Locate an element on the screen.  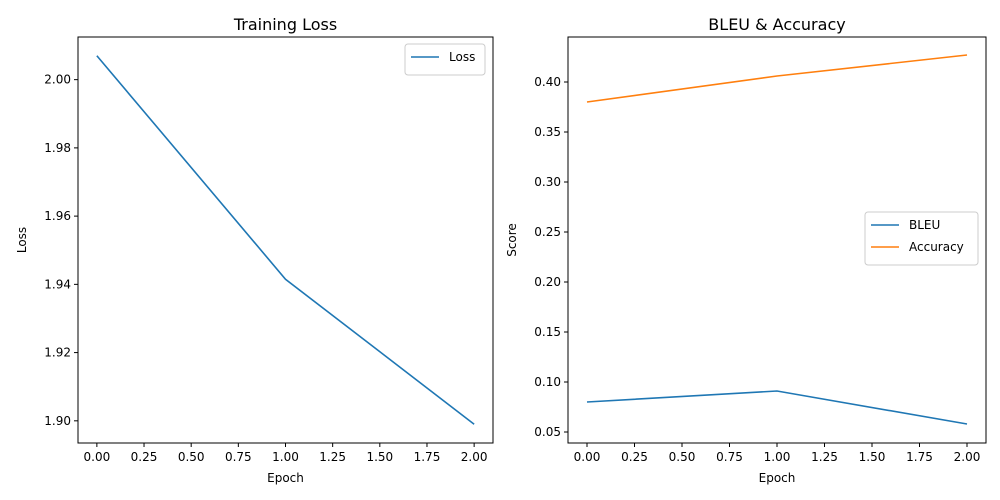
y-tick-label: 1.96 is located at coordinates (57, 216).